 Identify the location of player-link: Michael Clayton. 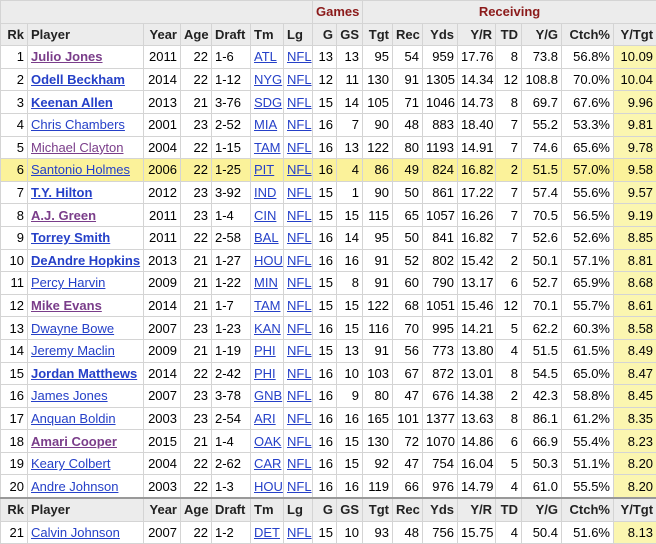
(77, 147).